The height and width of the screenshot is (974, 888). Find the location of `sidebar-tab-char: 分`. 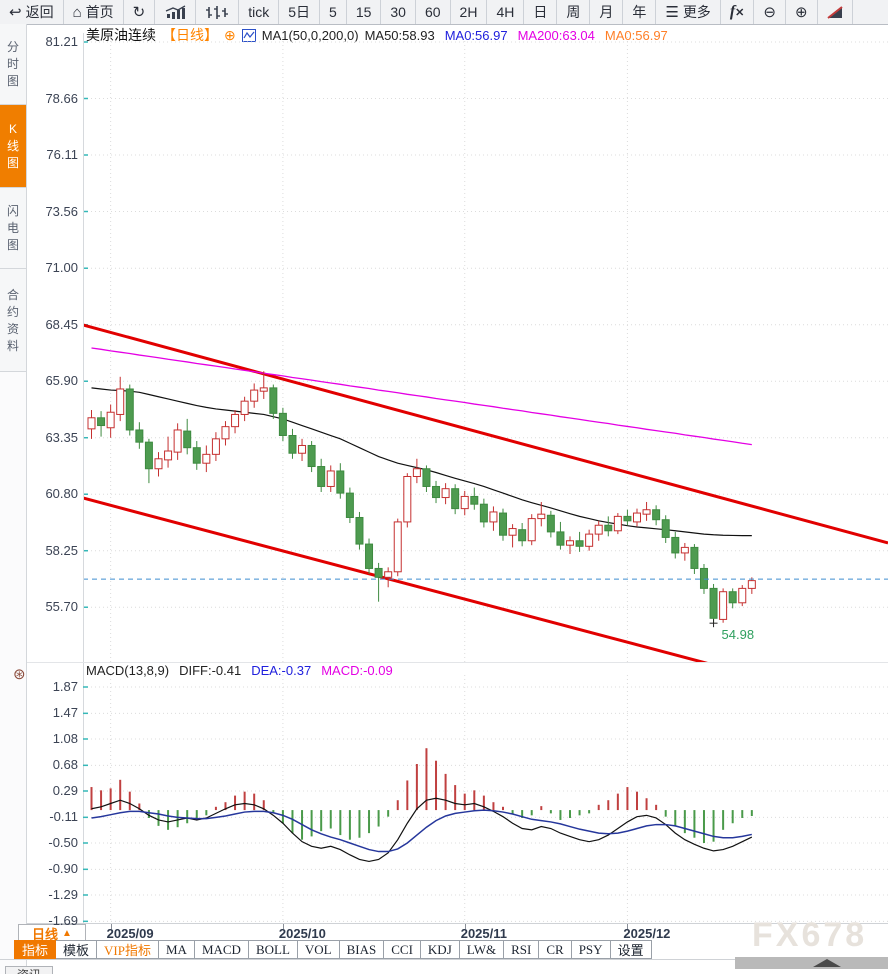

sidebar-tab-char: 分 is located at coordinates (12, 47).